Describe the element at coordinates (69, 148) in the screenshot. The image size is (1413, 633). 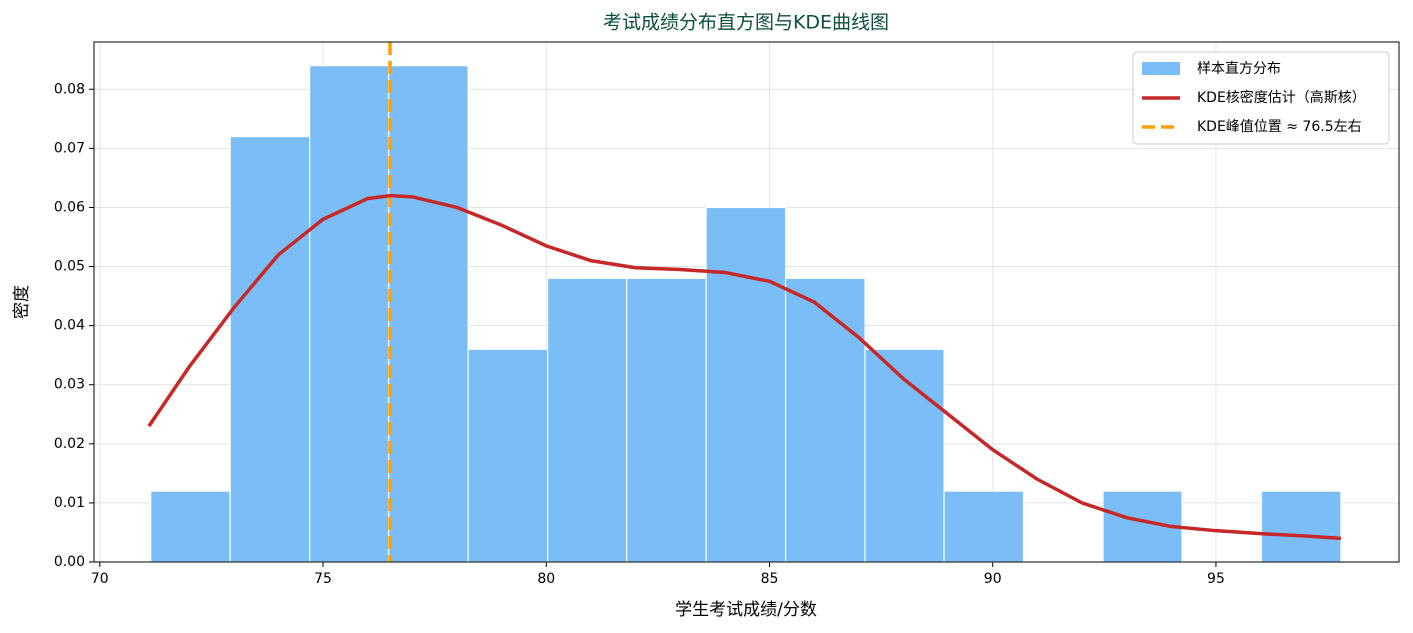
I see `y-tick-label: 0.07` at that location.